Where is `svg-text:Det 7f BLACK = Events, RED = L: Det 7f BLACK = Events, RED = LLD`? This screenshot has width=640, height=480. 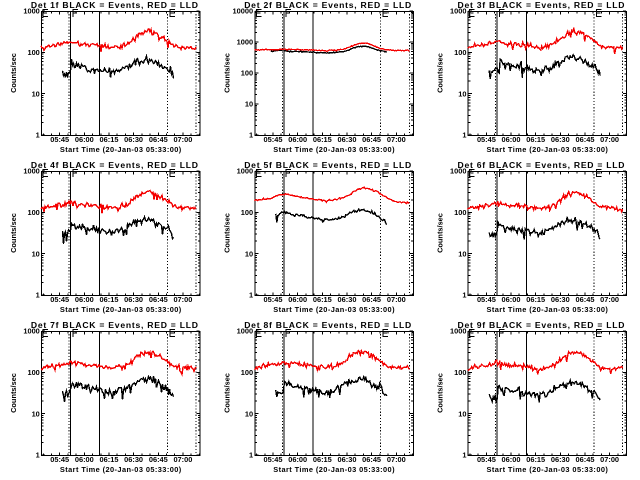
svg-text:Det 7f BLACK = Events, RED = L: Det 7f BLACK = Events, RED = LLD is located at coordinates (115, 325).